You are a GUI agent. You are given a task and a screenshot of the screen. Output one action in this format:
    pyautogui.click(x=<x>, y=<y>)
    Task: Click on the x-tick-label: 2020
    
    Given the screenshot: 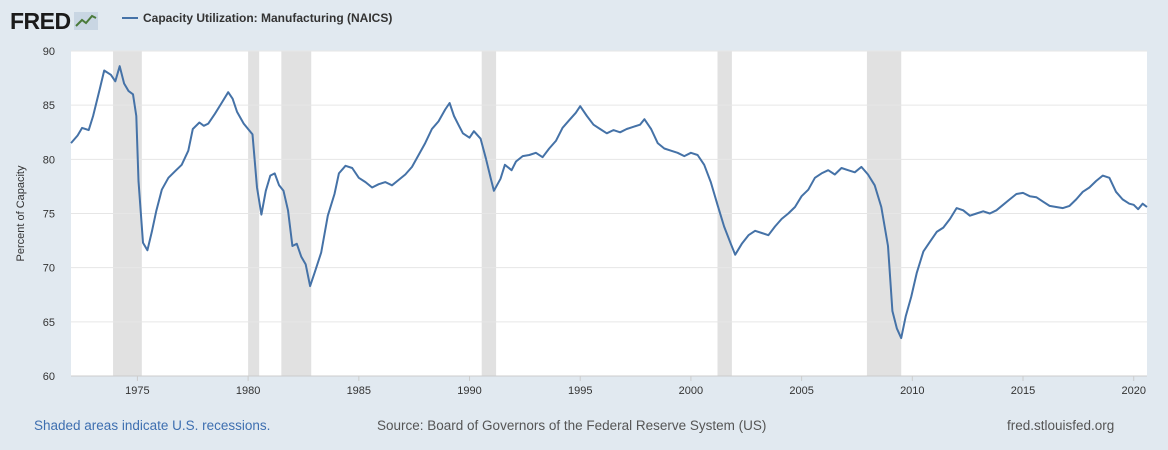 What is the action you would take?
    pyautogui.click(x=1133, y=391)
    